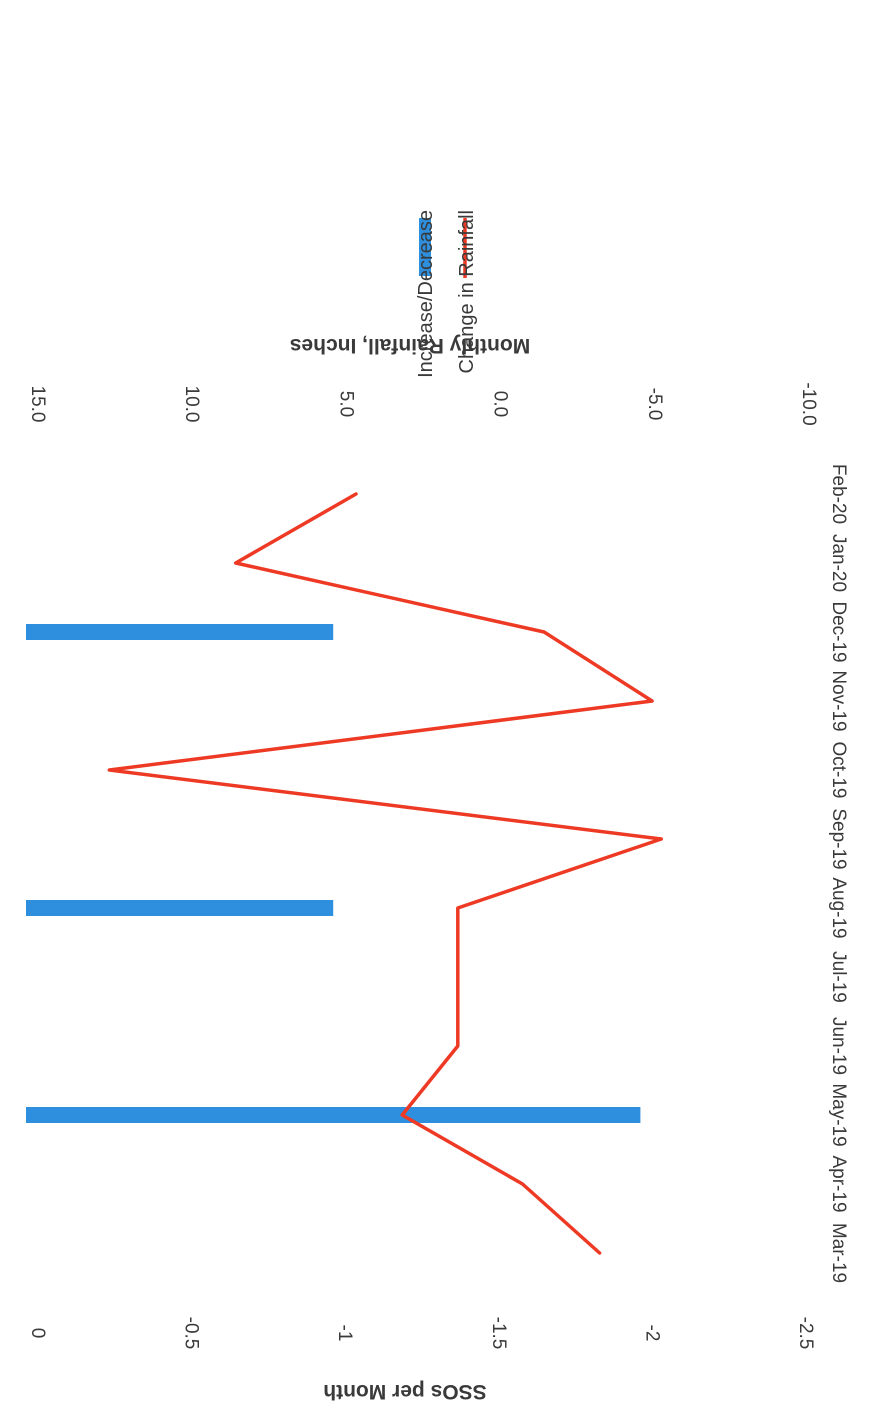 The height and width of the screenshot is (1401, 880). Describe the element at coordinates (37, 1333) in the screenshot. I see `primary-tick-label: 0` at that location.